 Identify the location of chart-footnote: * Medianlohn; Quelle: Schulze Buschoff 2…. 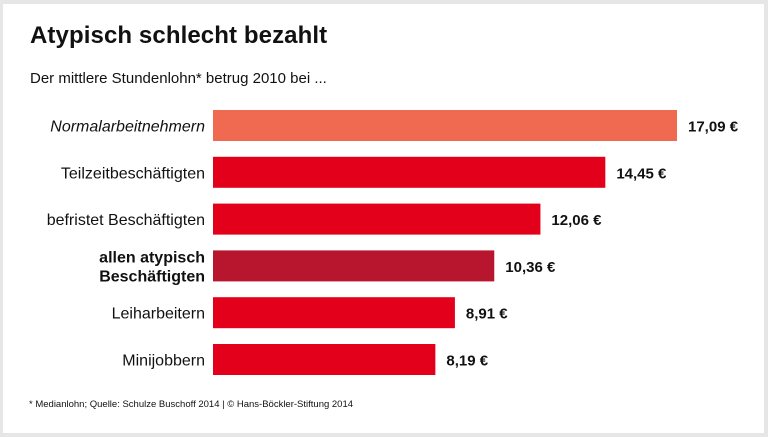
(191, 404).